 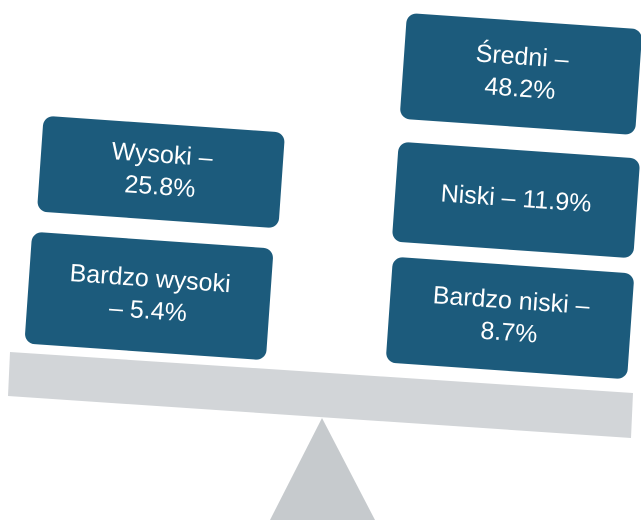 What do you see at coordinates (160, 186) in the screenshot?
I see `box-label: 25.8%` at bounding box center [160, 186].